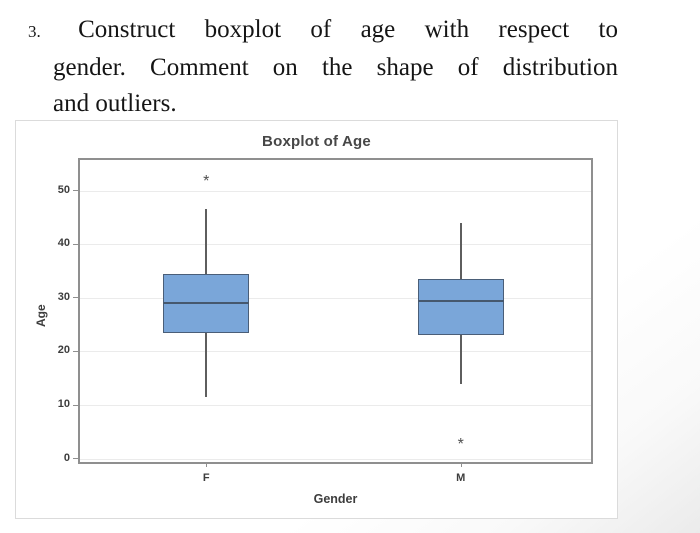  What do you see at coordinates (63, 404) in the screenshot?
I see `y-tick-label: 10` at bounding box center [63, 404].